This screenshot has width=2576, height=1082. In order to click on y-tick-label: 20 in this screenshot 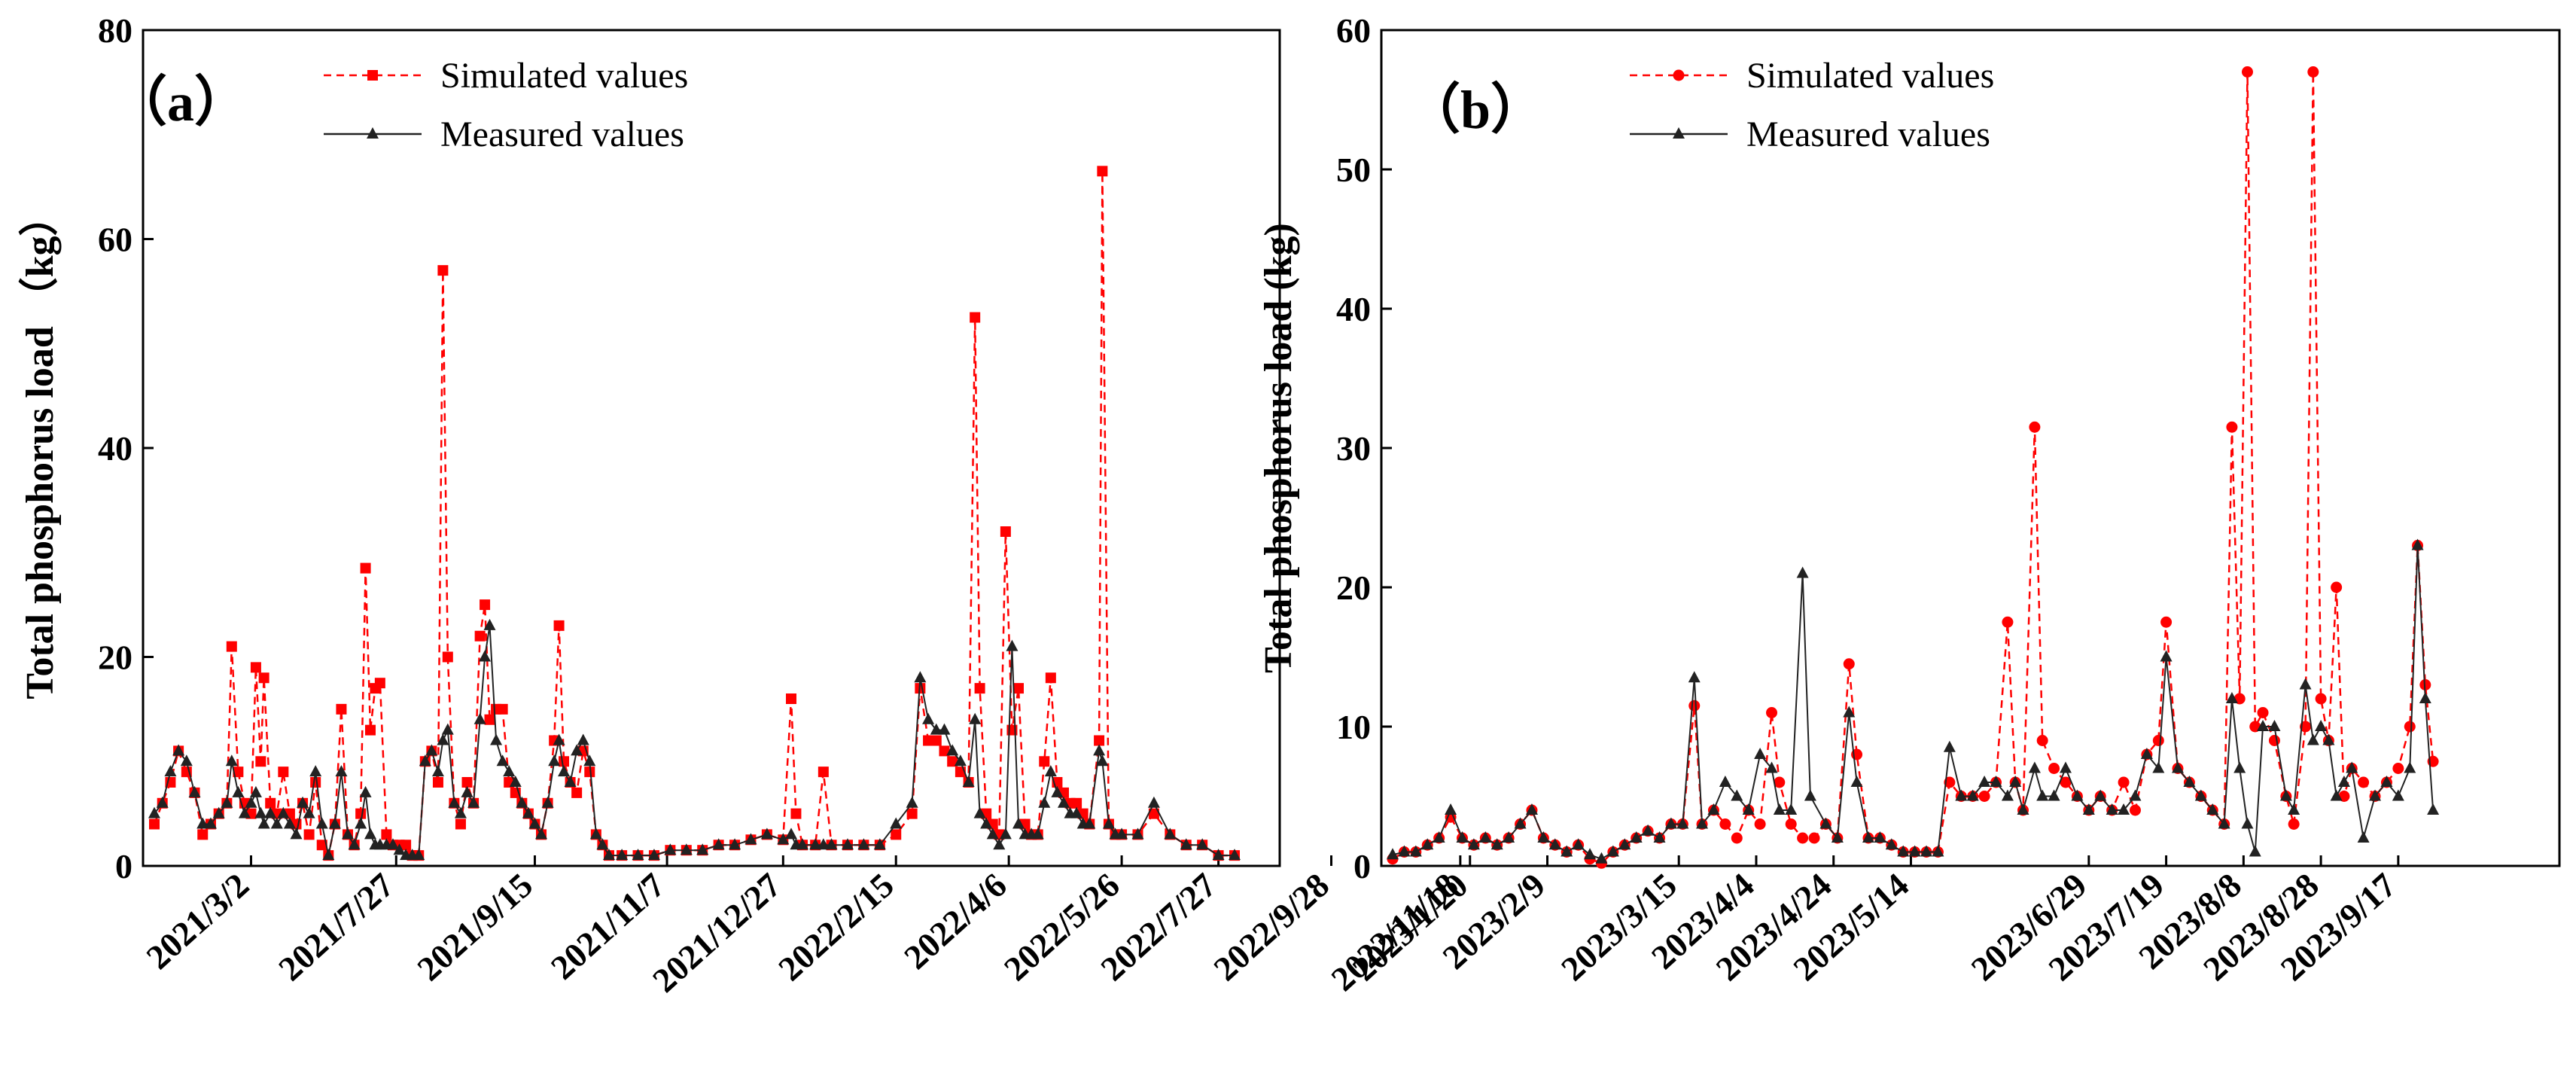, I will do `click(1353, 587)`.